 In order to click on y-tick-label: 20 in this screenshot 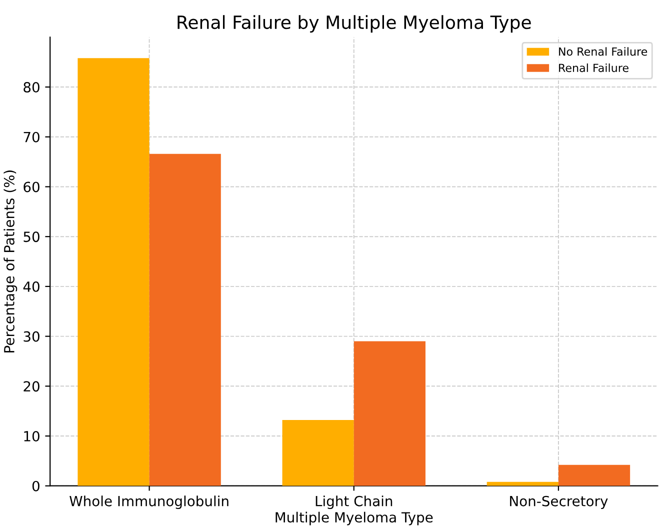, I will do `click(32, 386)`.